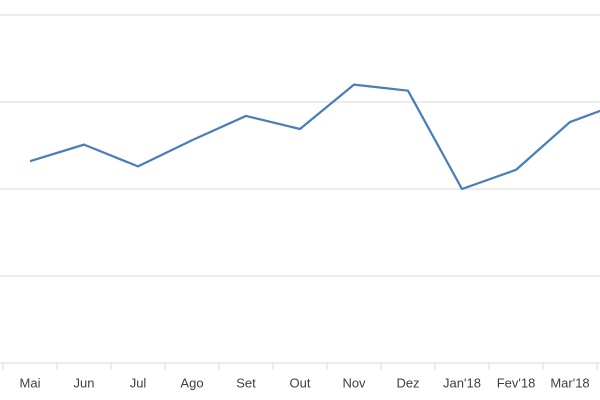 This screenshot has width=600, height=400. I want to click on x-tick-label: Jun, so click(84, 382).